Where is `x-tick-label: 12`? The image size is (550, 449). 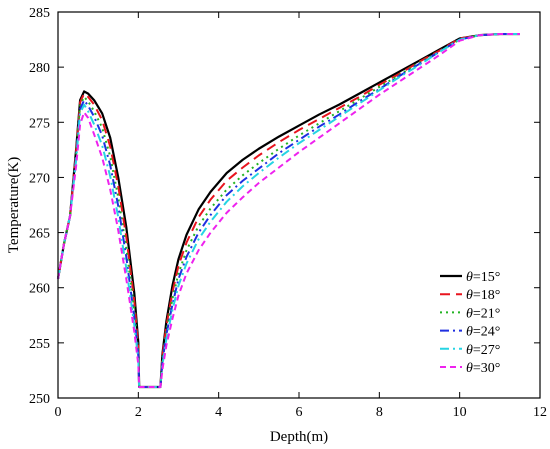
x-tick-label: 12 is located at coordinates (540, 412).